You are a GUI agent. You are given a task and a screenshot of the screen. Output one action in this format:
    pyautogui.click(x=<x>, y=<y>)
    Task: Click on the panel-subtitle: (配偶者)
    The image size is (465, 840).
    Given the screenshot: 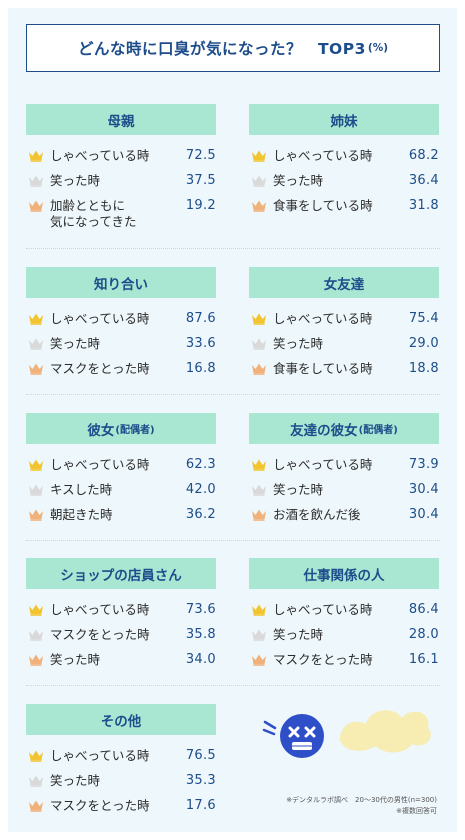 What is the action you would take?
    pyautogui.click(x=378, y=430)
    